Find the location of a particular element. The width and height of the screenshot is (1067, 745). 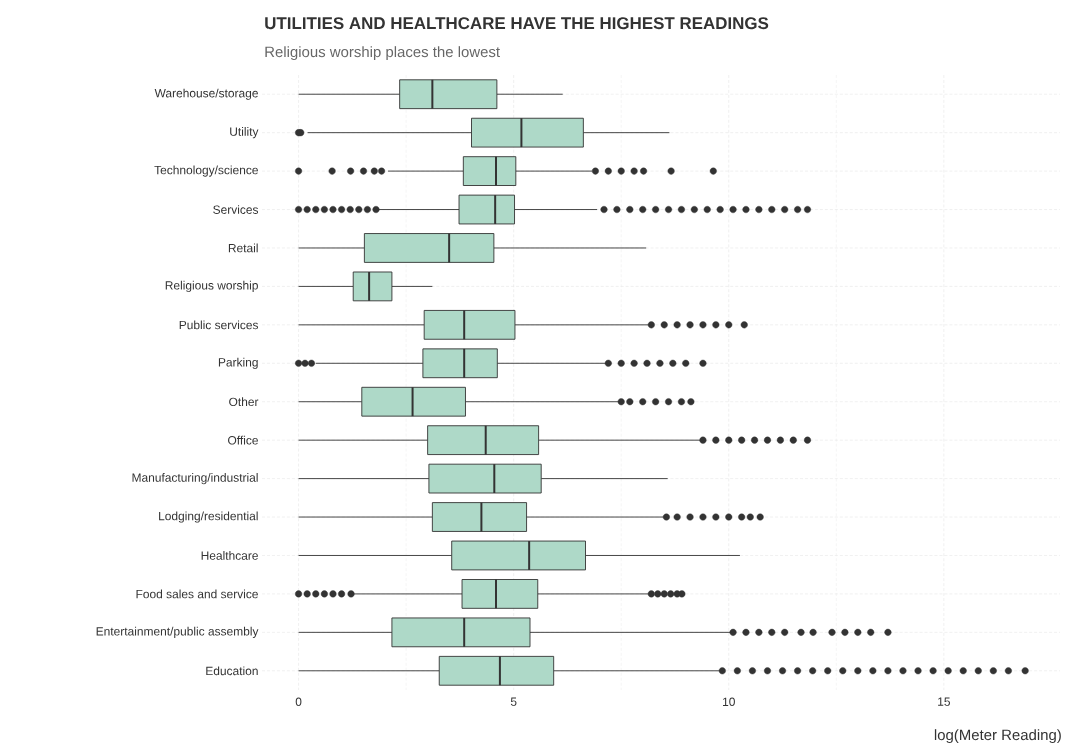

x-tick-label: 10 is located at coordinates (729, 701).